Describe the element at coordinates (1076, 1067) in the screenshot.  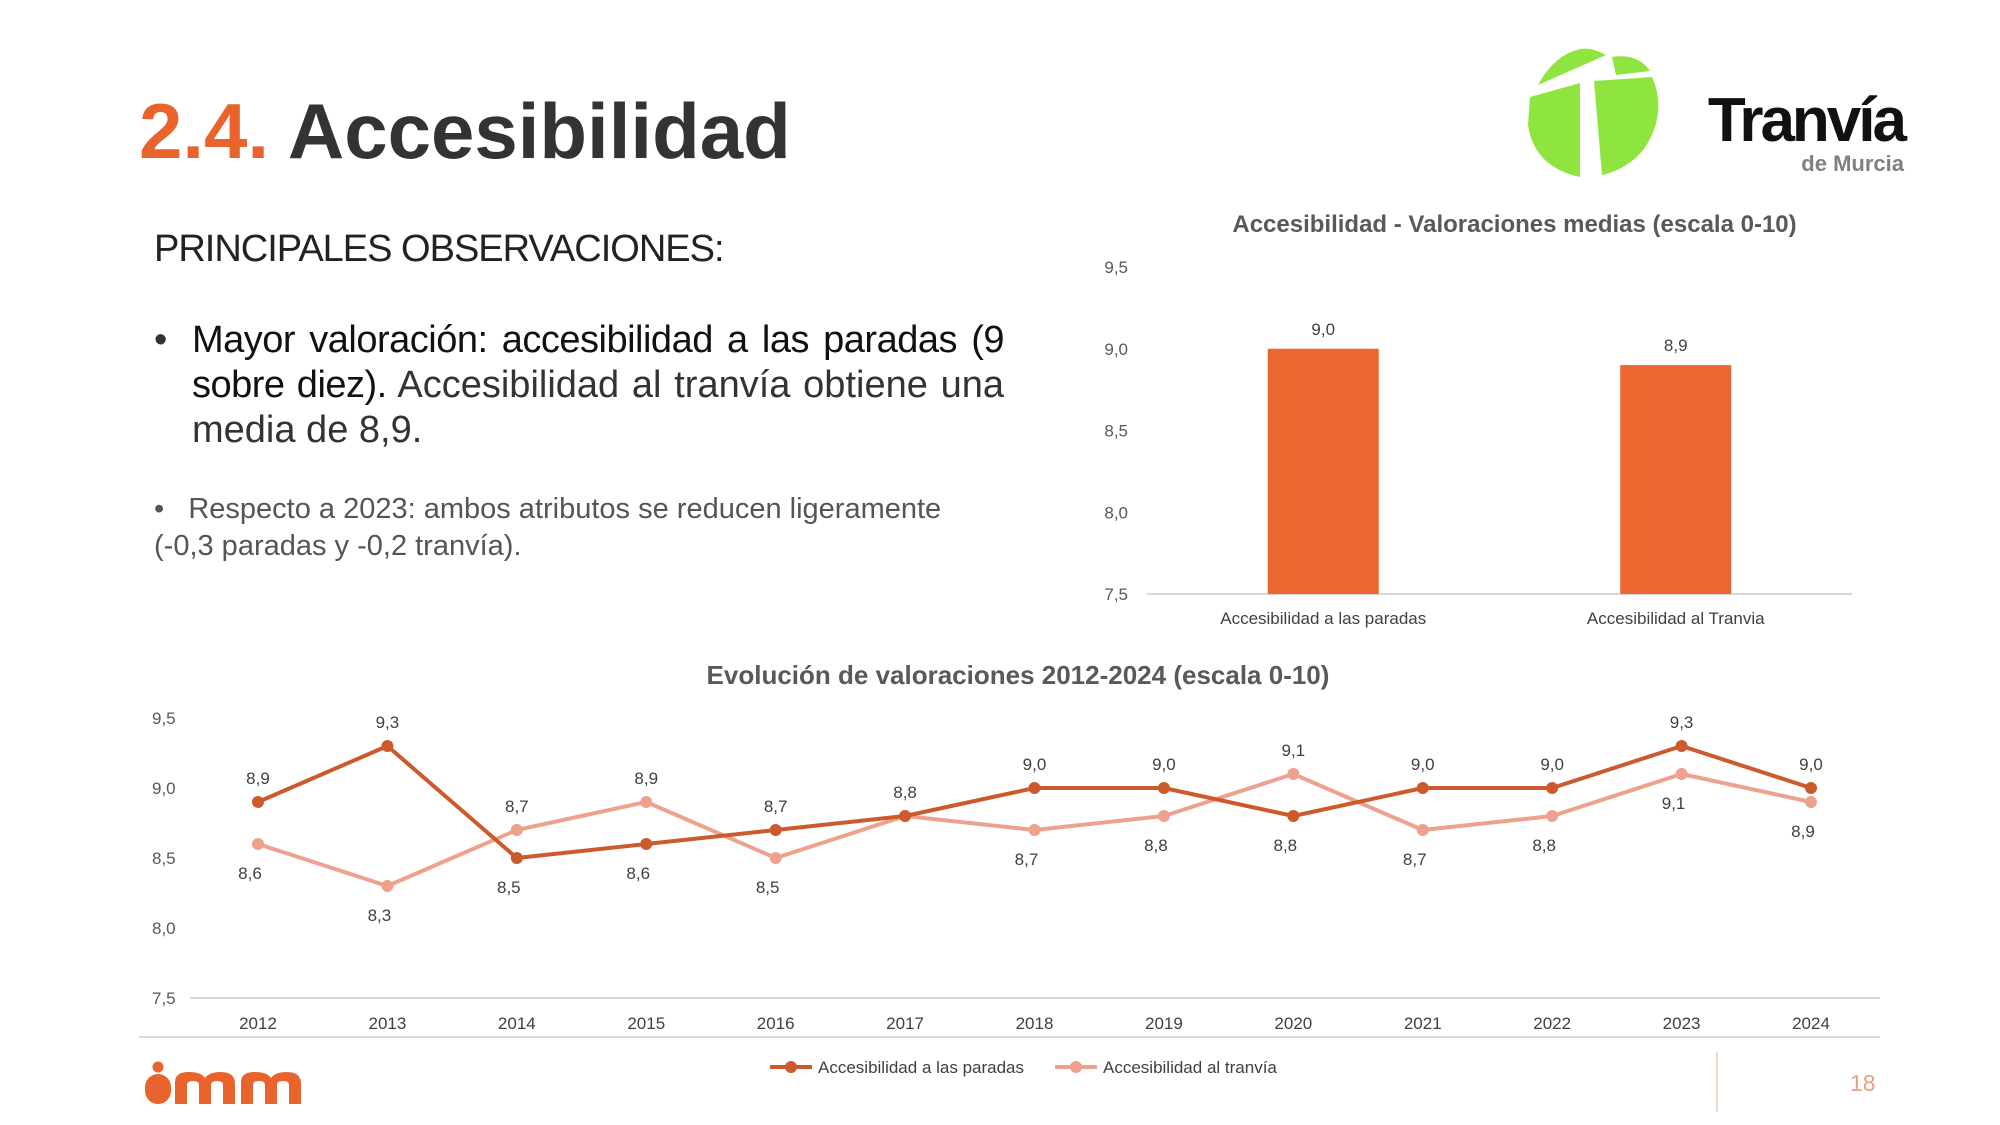
I see `series-tranvia-legend-marker` at that location.